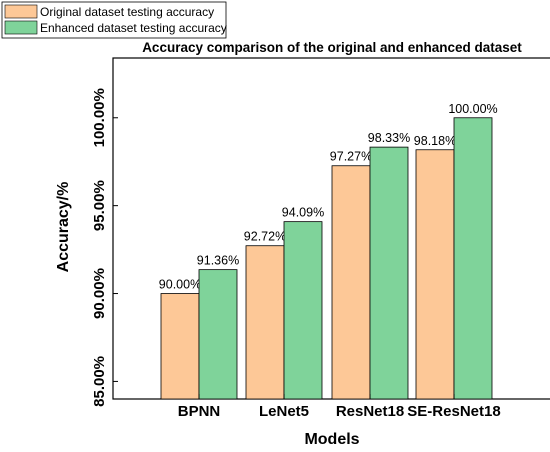 Image resolution: width=550 pixels, height=452 pixels. What do you see at coordinates (435, 274) in the screenshot?
I see `bar-original-se-resnet18` at bounding box center [435, 274].